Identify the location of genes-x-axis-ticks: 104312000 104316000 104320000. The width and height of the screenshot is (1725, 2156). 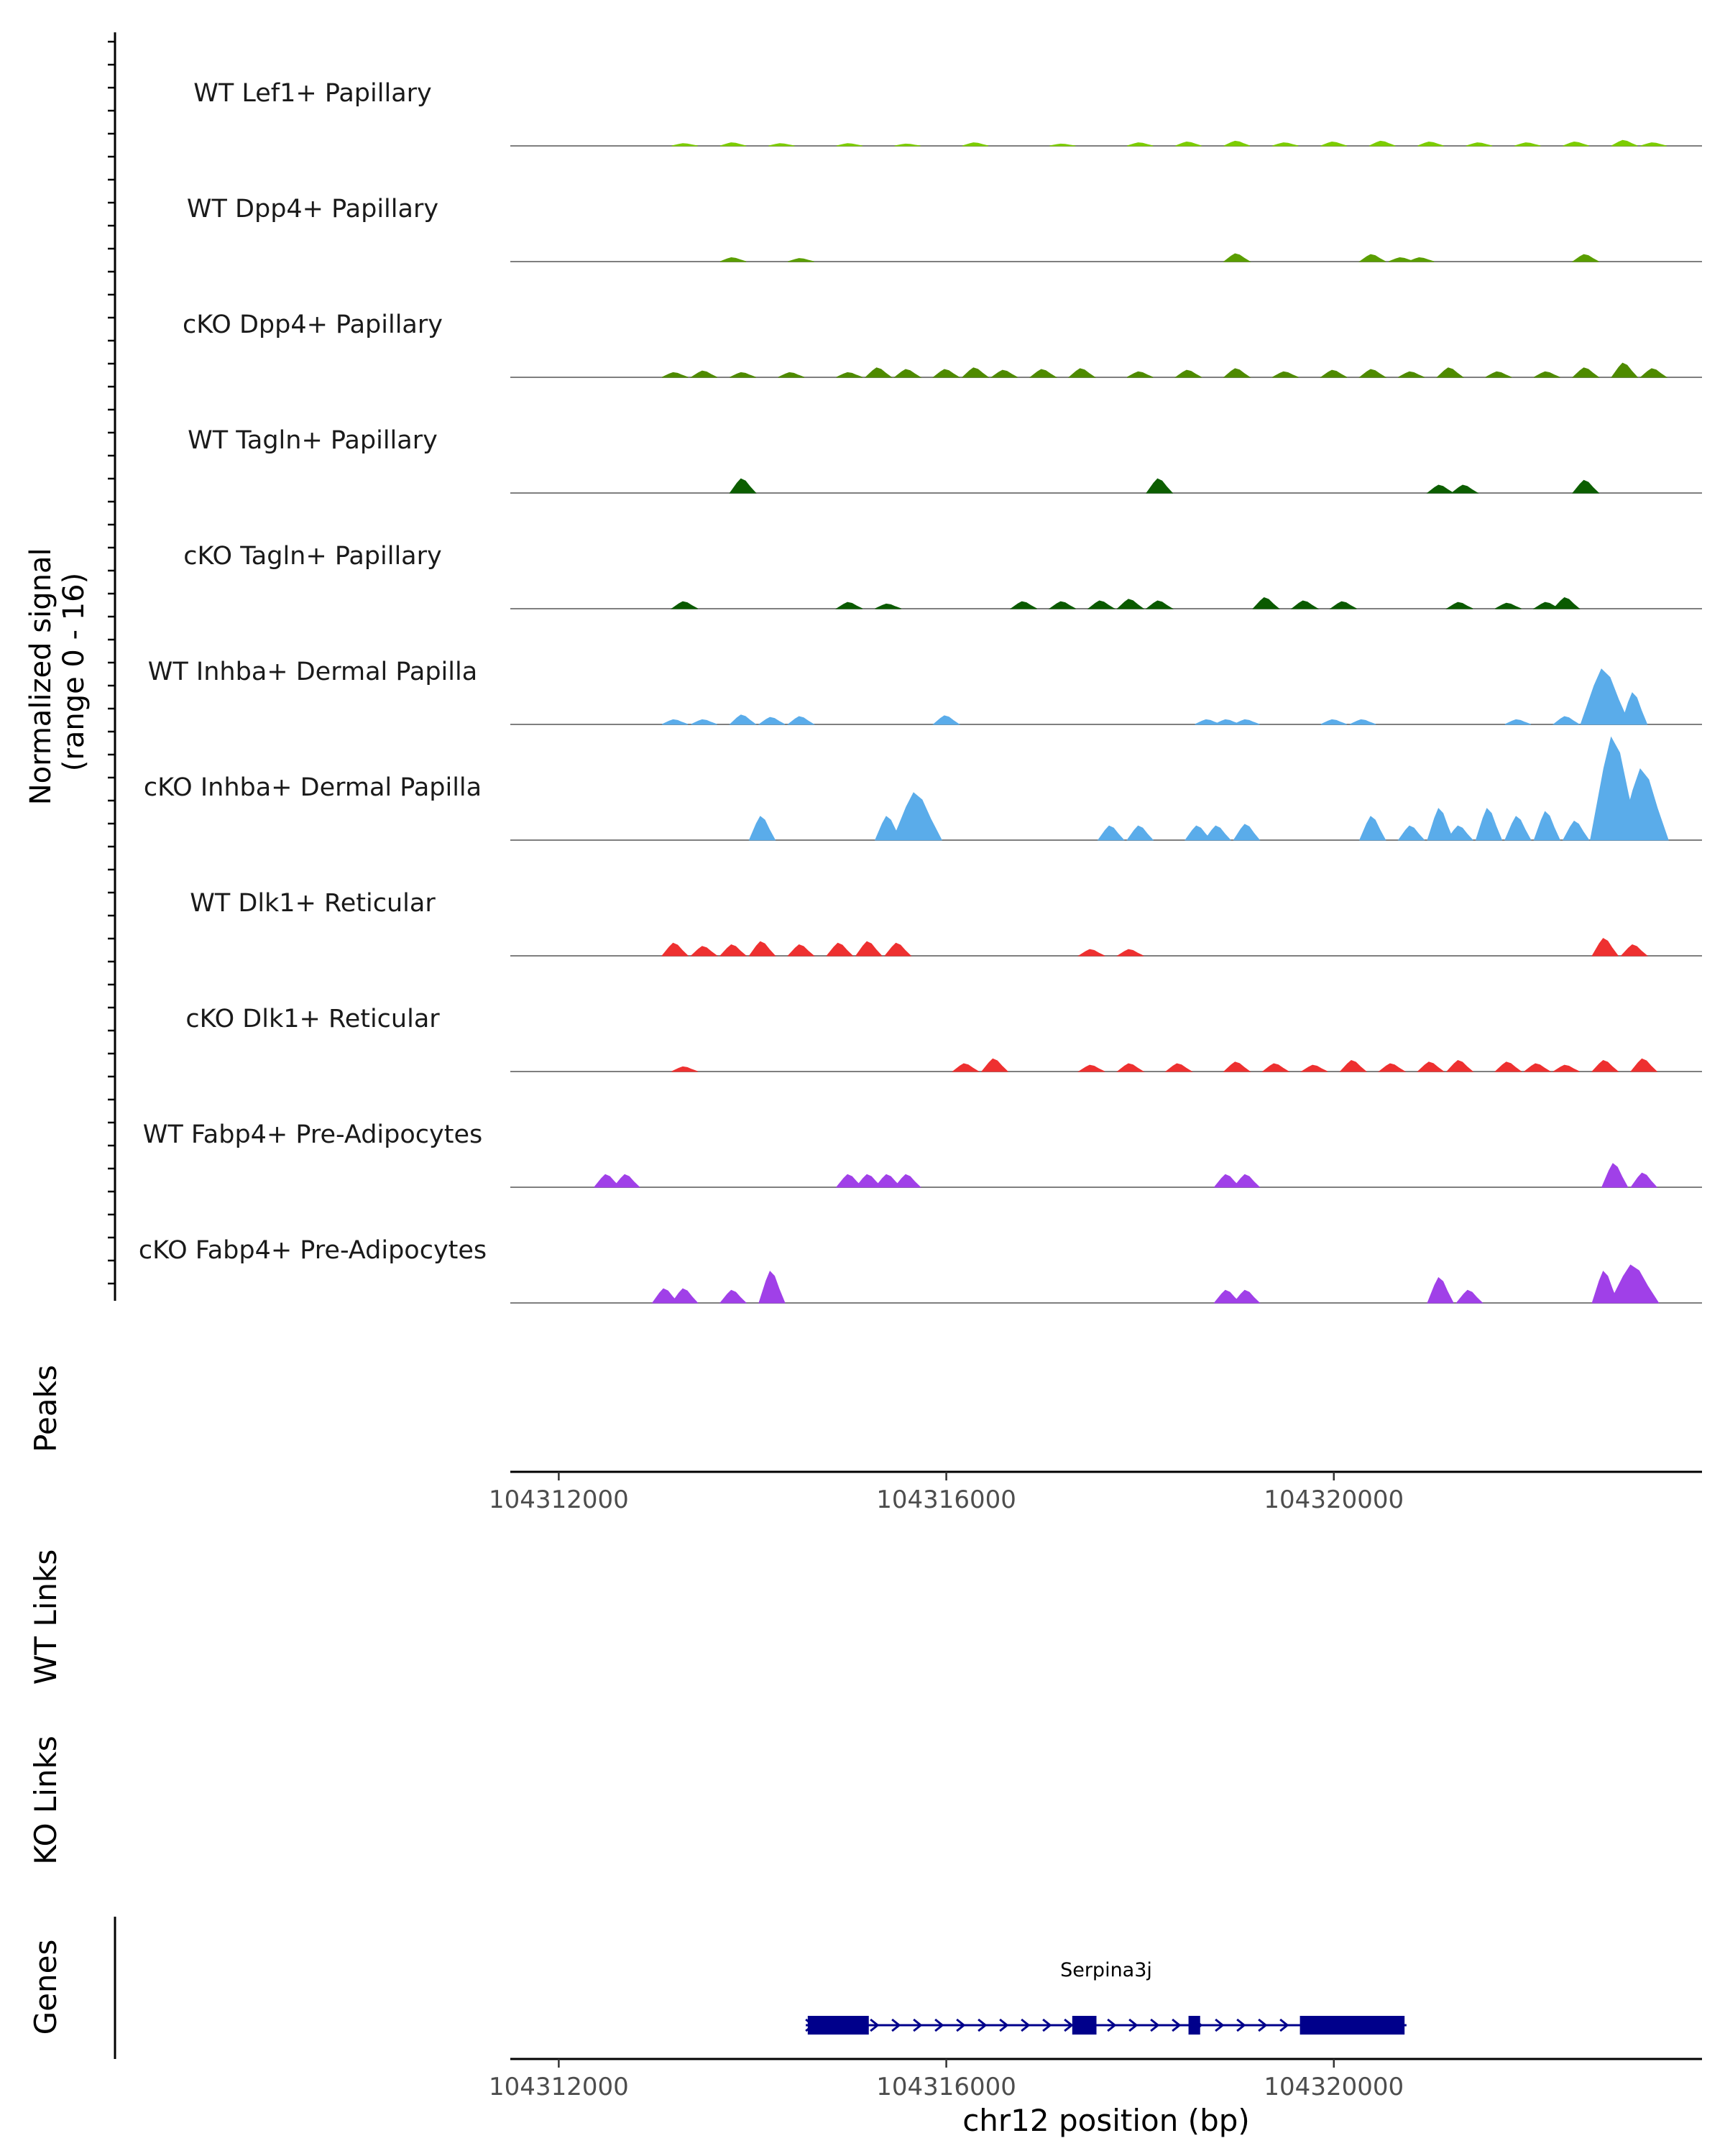
(946, 2080).